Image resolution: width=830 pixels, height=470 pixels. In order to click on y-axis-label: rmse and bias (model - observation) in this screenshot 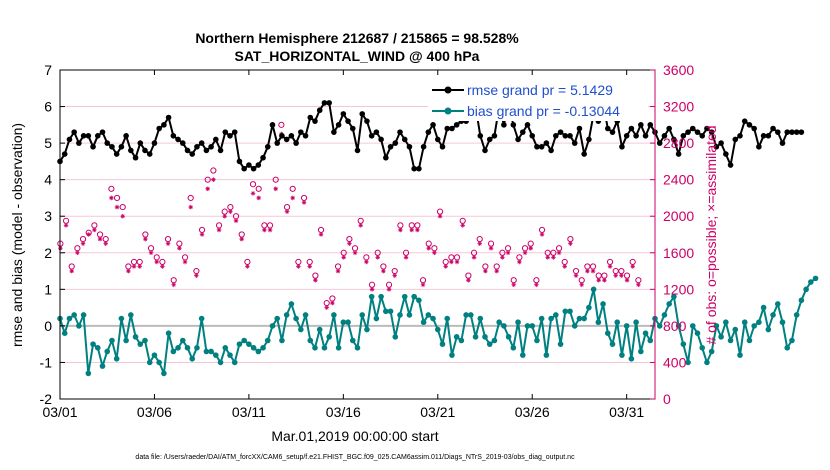, I will do `click(17, 235)`.